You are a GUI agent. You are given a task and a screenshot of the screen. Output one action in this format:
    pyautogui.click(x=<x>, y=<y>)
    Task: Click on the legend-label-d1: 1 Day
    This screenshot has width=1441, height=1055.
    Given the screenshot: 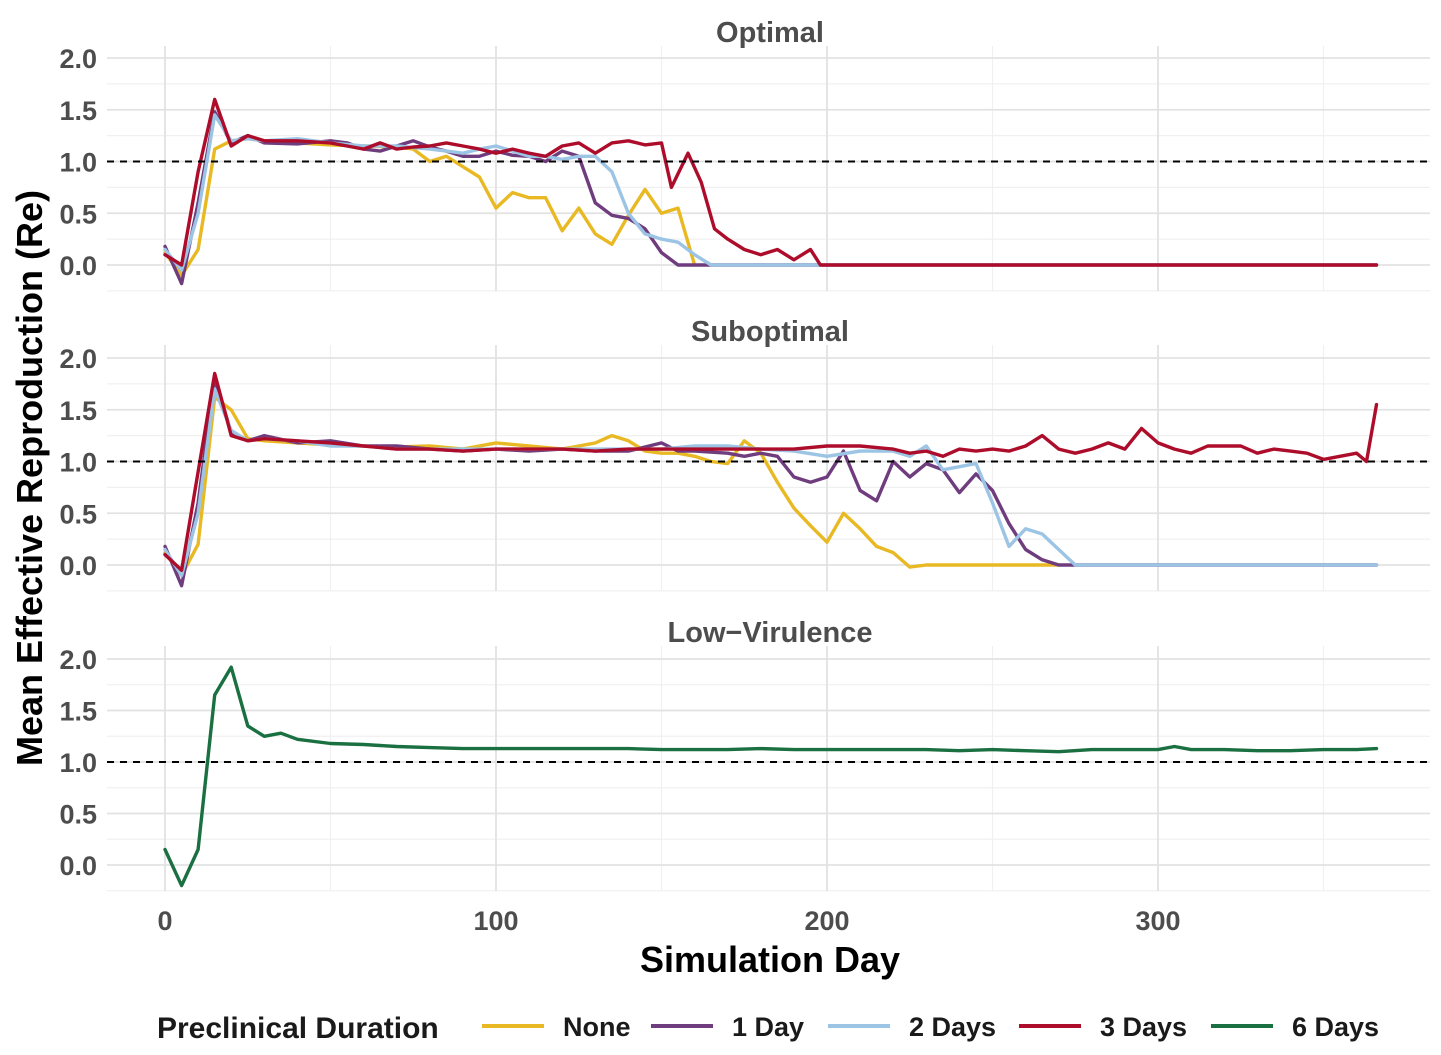 What is the action you would take?
    pyautogui.click(x=768, y=1027)
    